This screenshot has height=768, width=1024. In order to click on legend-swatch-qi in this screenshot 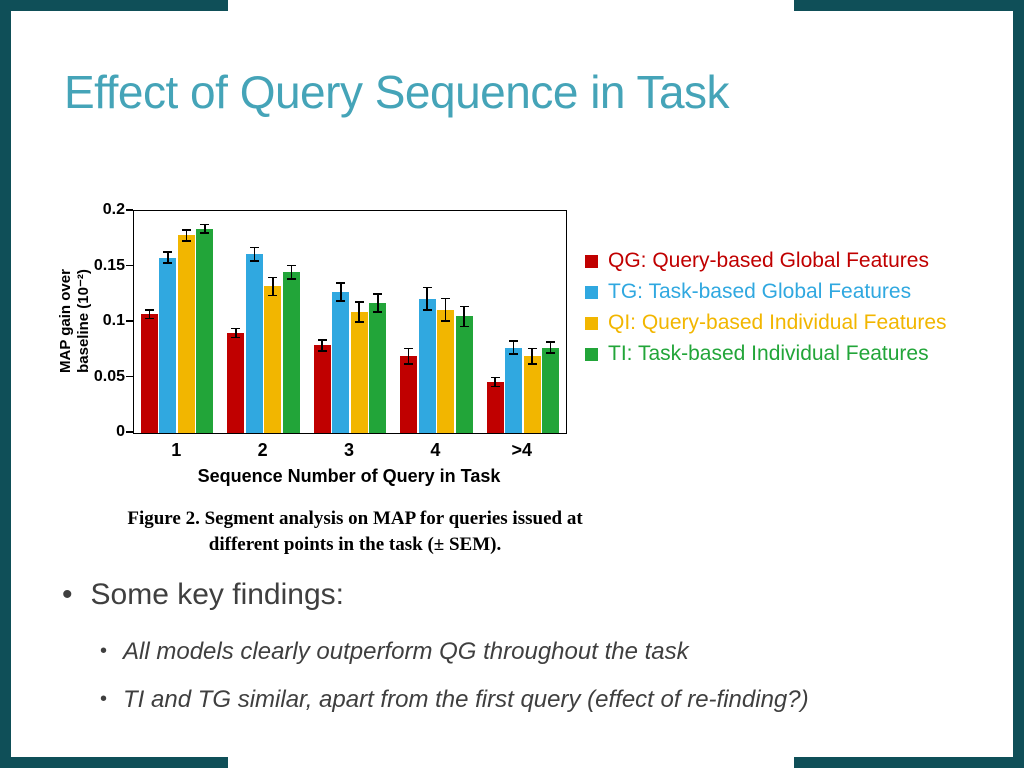, I will do `click(591, 323)`.